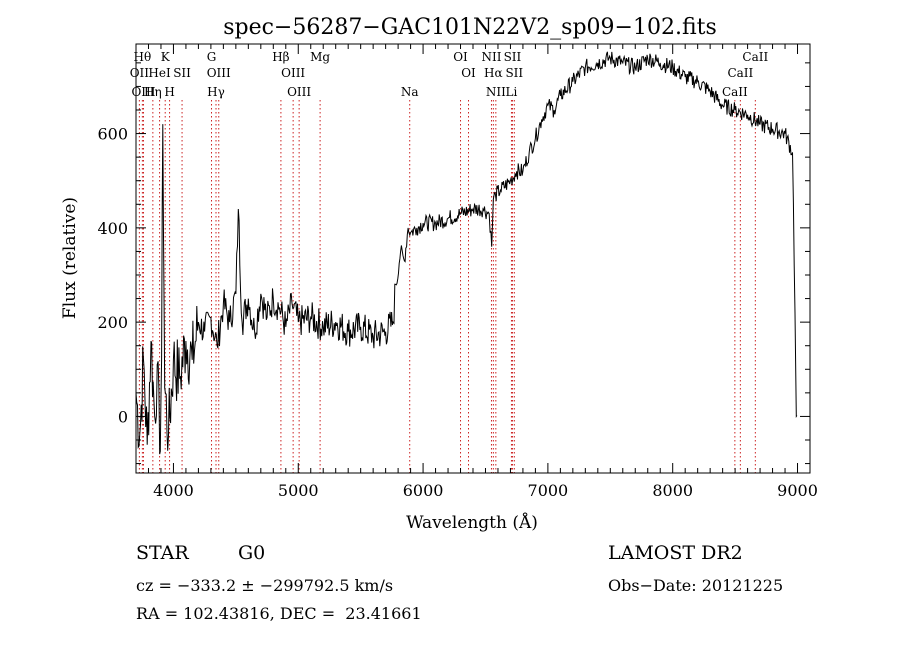 This screenshot has height=650, width=900. Describe the element at coordinates (675, 553) in the screenshot. I see `survey-label: LAMOST DR2` at that location.